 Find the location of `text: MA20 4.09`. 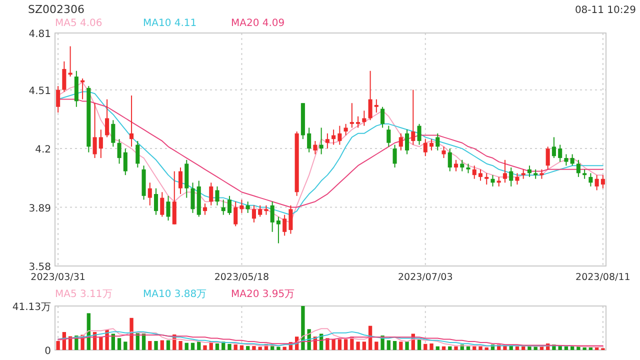

text: MA20 4.09 is located at coordinates (258, 23).